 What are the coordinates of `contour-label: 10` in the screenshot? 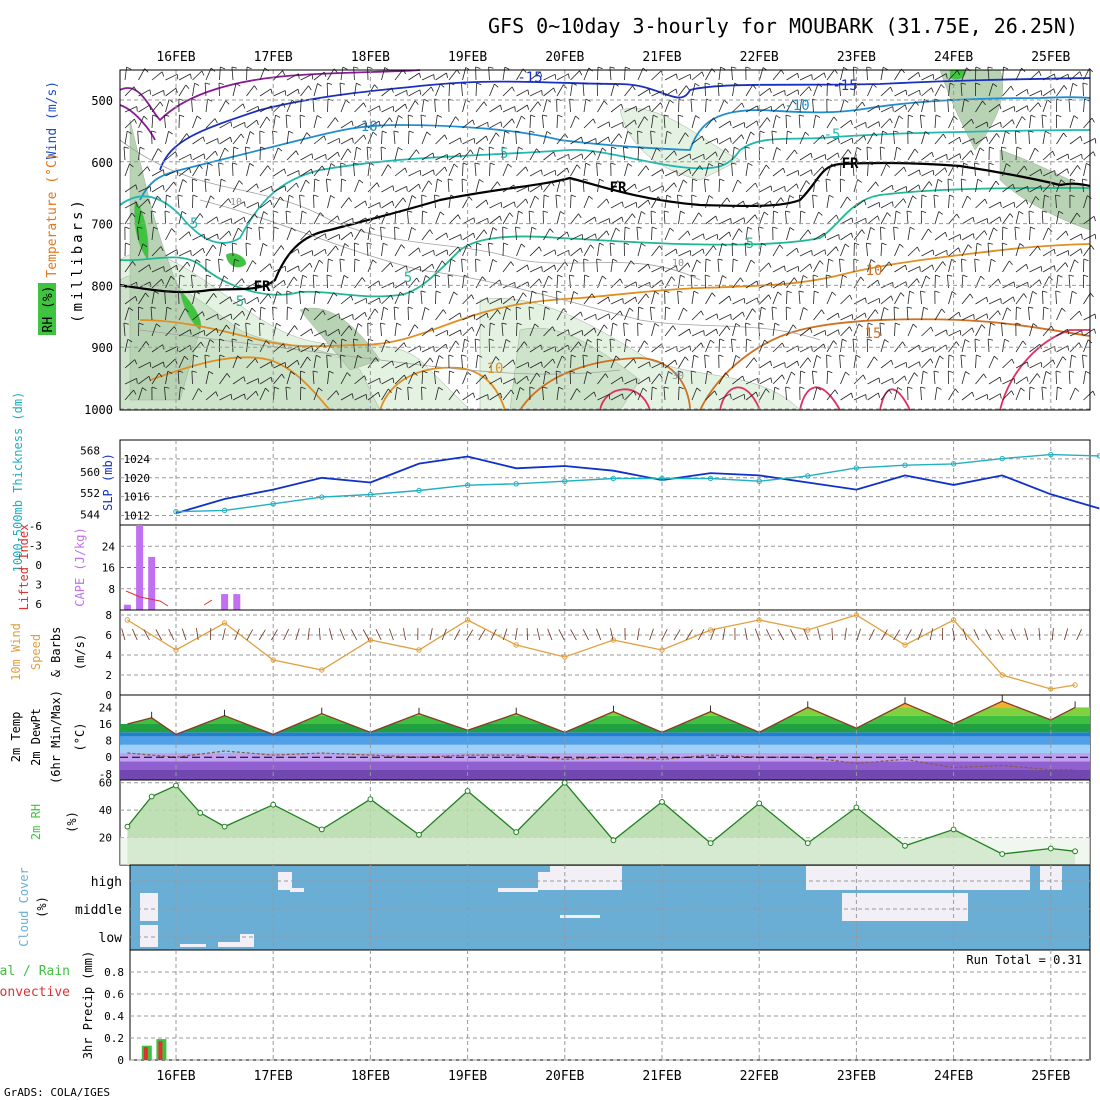 It's located at (874, 271).